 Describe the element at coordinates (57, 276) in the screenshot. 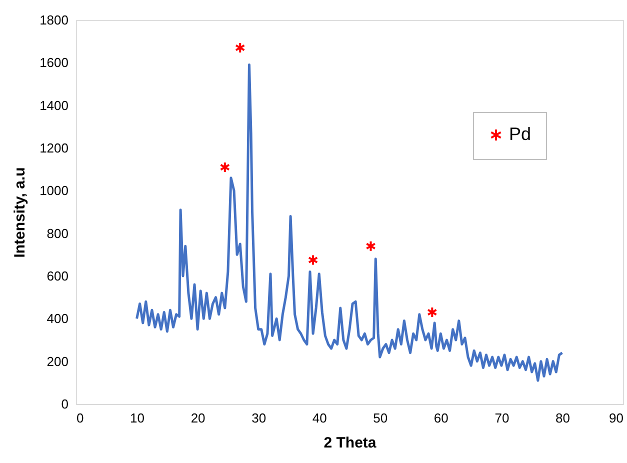

I see `y-tick-label: 600` at that location.